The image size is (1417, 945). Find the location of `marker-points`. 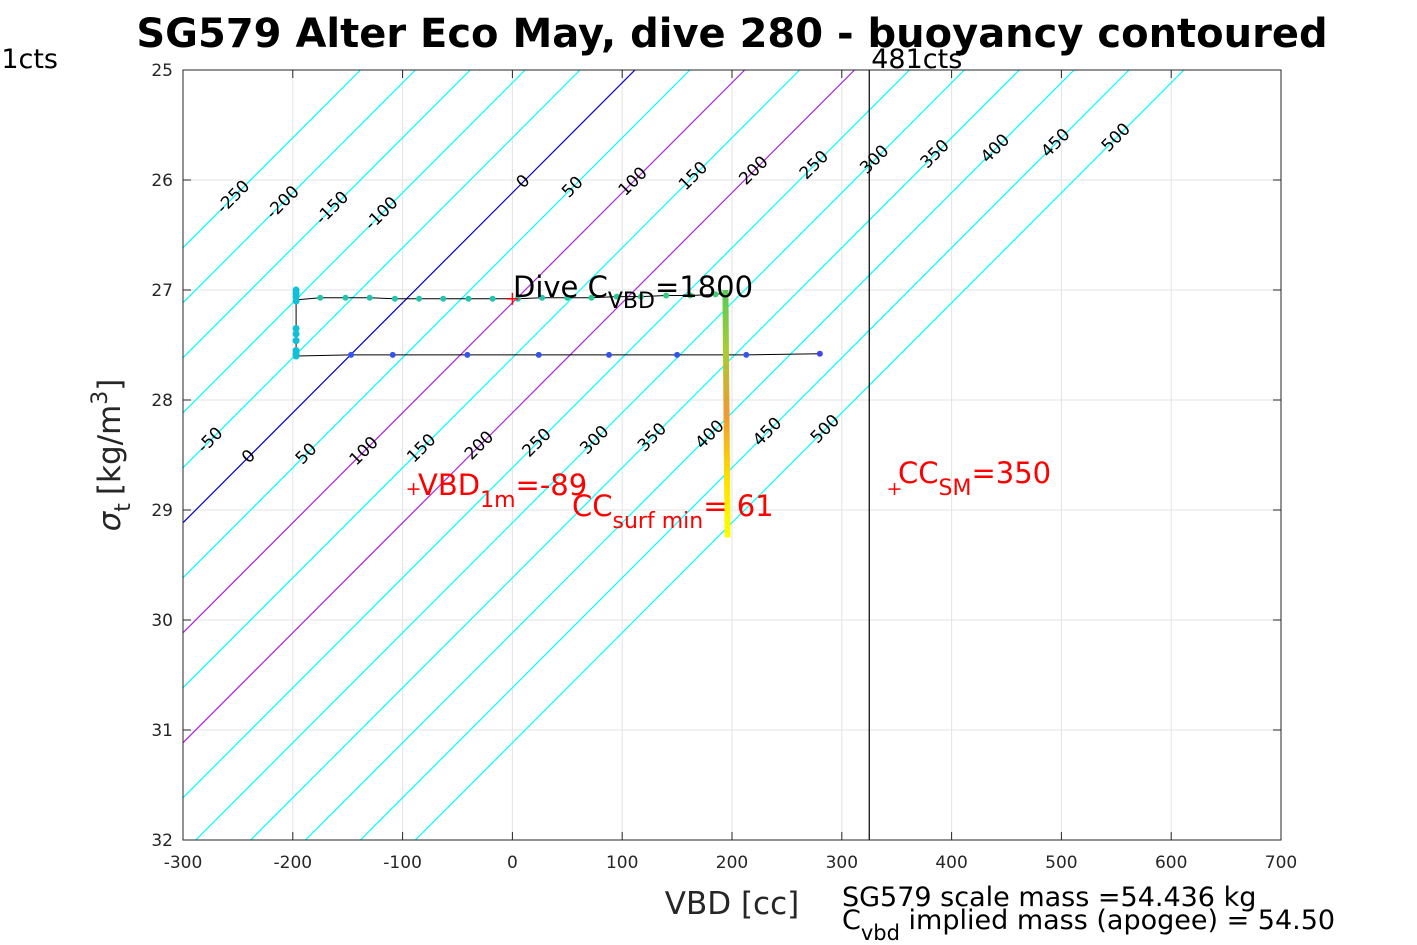

marker-points is located at coordinates (654, 394).